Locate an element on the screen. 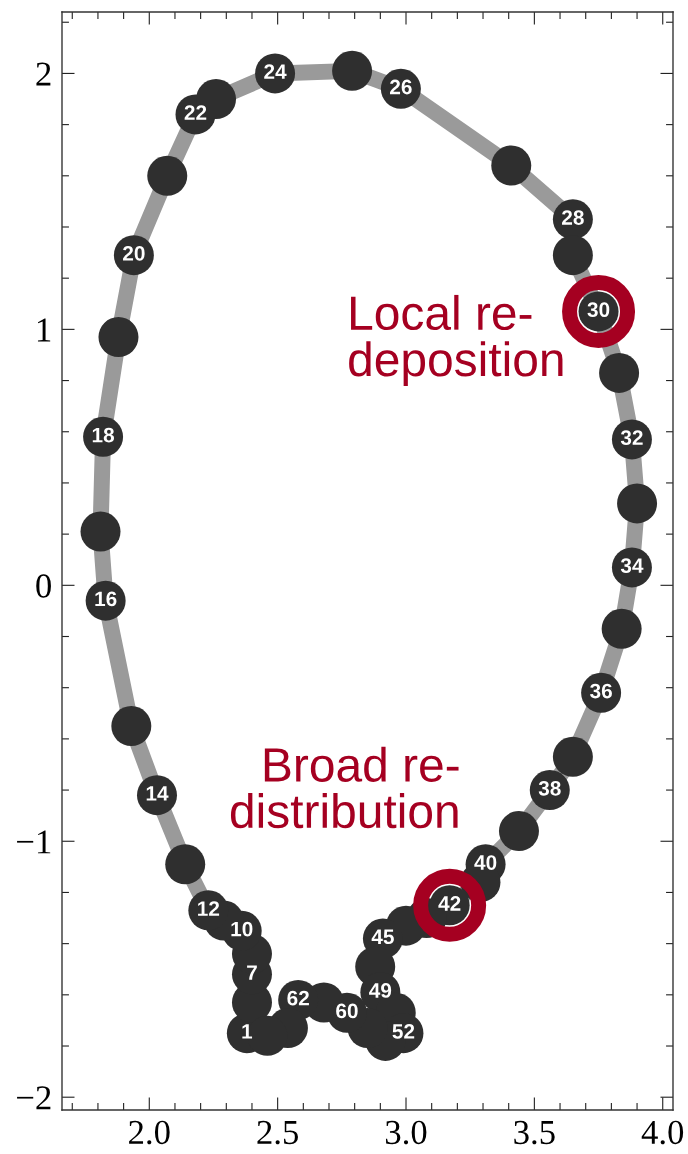 Image resolution: width=688 pixels, height=1154 pixels. y-tick-label: −2 is located at coordinates (34, 1098).